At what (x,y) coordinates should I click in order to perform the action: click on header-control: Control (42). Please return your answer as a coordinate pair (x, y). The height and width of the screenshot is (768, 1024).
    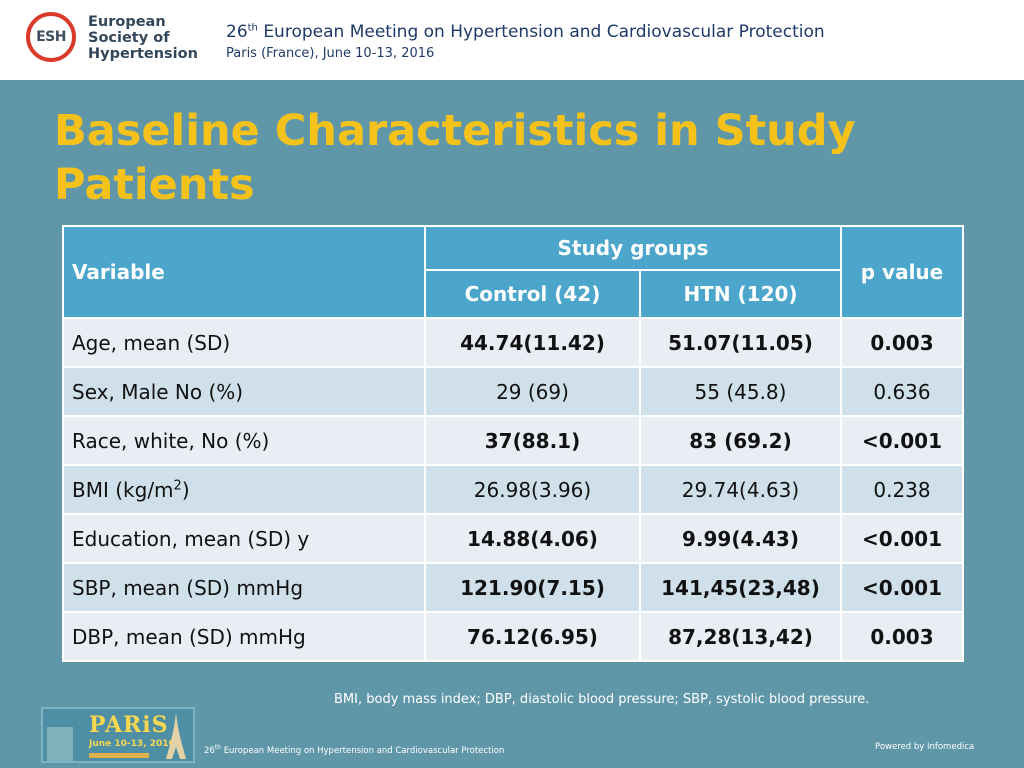
    Looking at the image, I should click on (532, 294).